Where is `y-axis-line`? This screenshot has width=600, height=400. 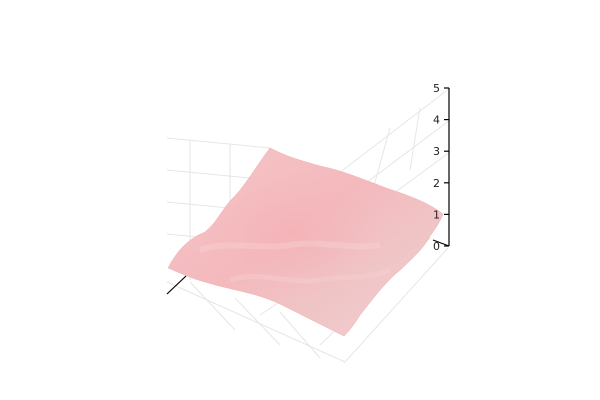
y-axis-line is located at coordinates (441, 243).